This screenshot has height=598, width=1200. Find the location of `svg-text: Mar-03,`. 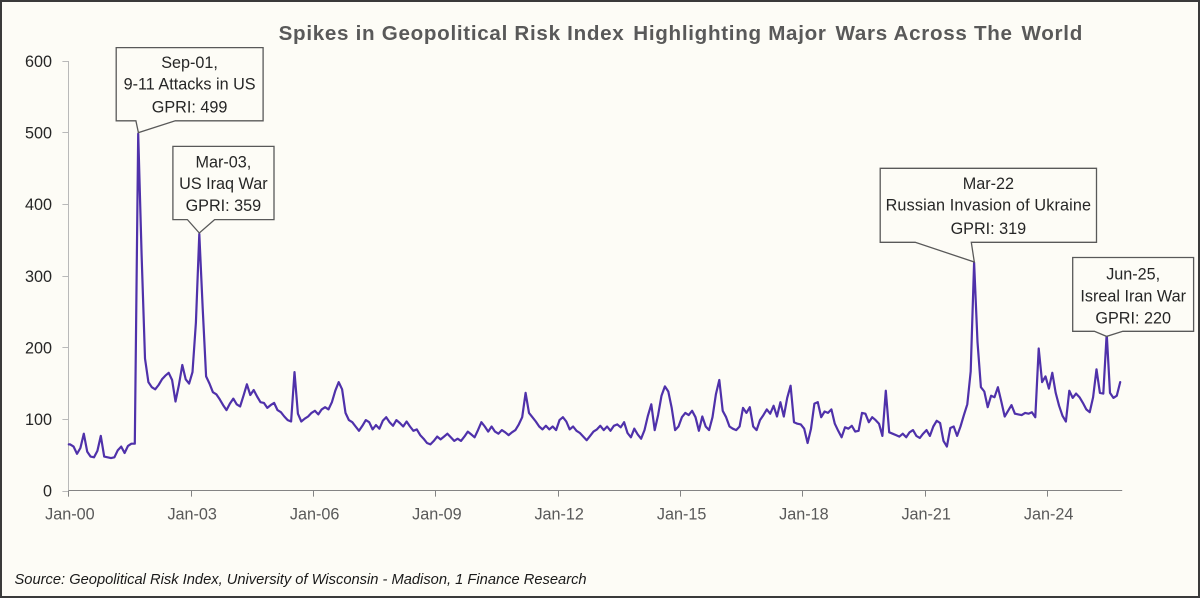

svg-text: Mar-03, is located at coordinates (224, 163).